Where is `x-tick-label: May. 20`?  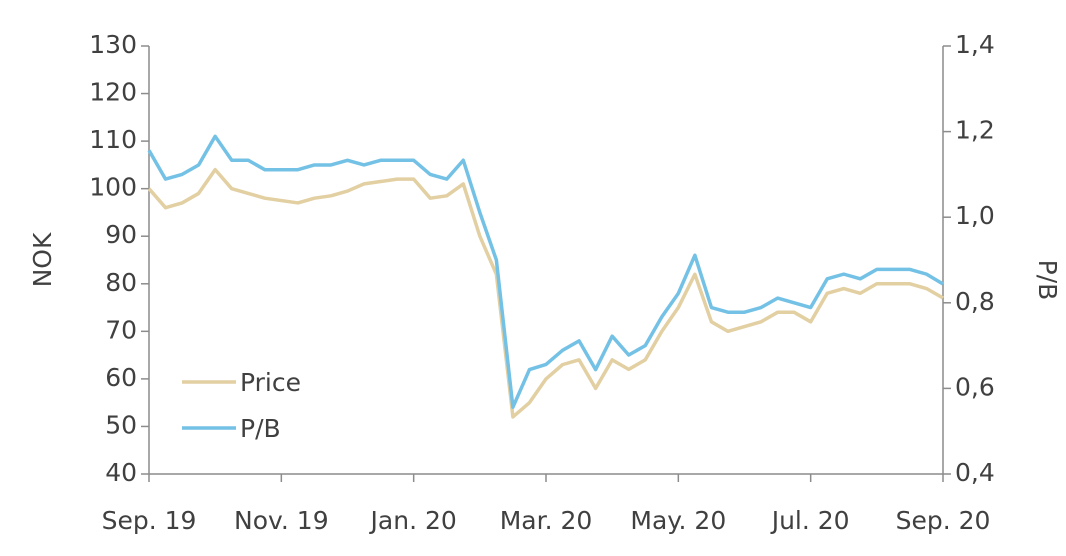 x-tick-label: May. 20 is located at coordinates (678, 520).